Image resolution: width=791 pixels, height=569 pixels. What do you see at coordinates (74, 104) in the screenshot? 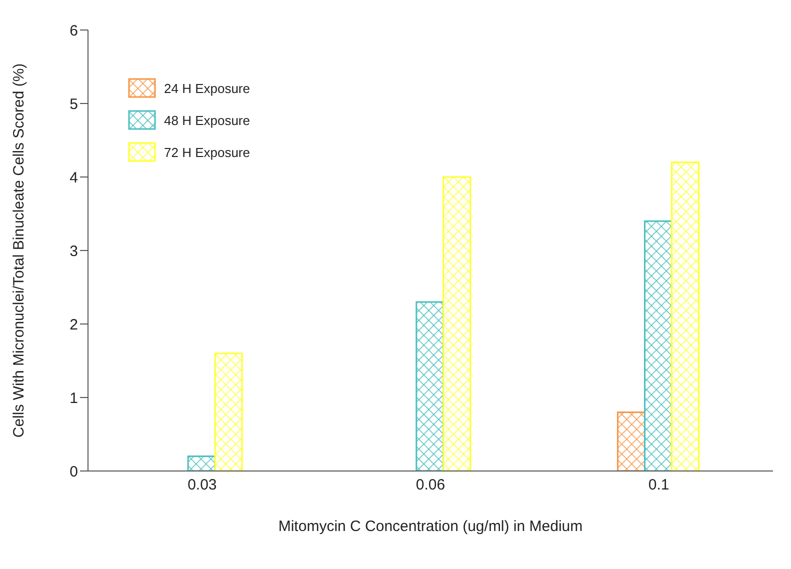
I see `y-tick-label: 5` at bounding box center [74, 104].